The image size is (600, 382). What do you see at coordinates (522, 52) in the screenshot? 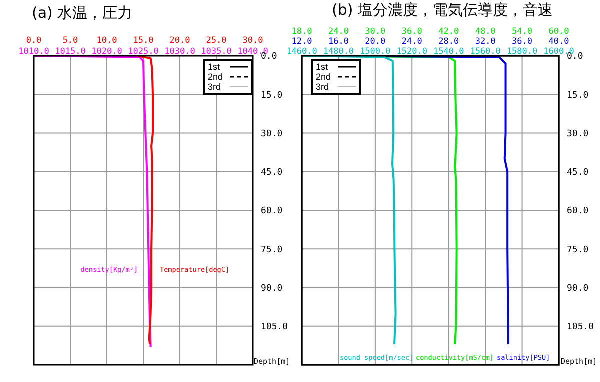
I see `x-tick-label: 1580.0` at bounding box center [522, 52].